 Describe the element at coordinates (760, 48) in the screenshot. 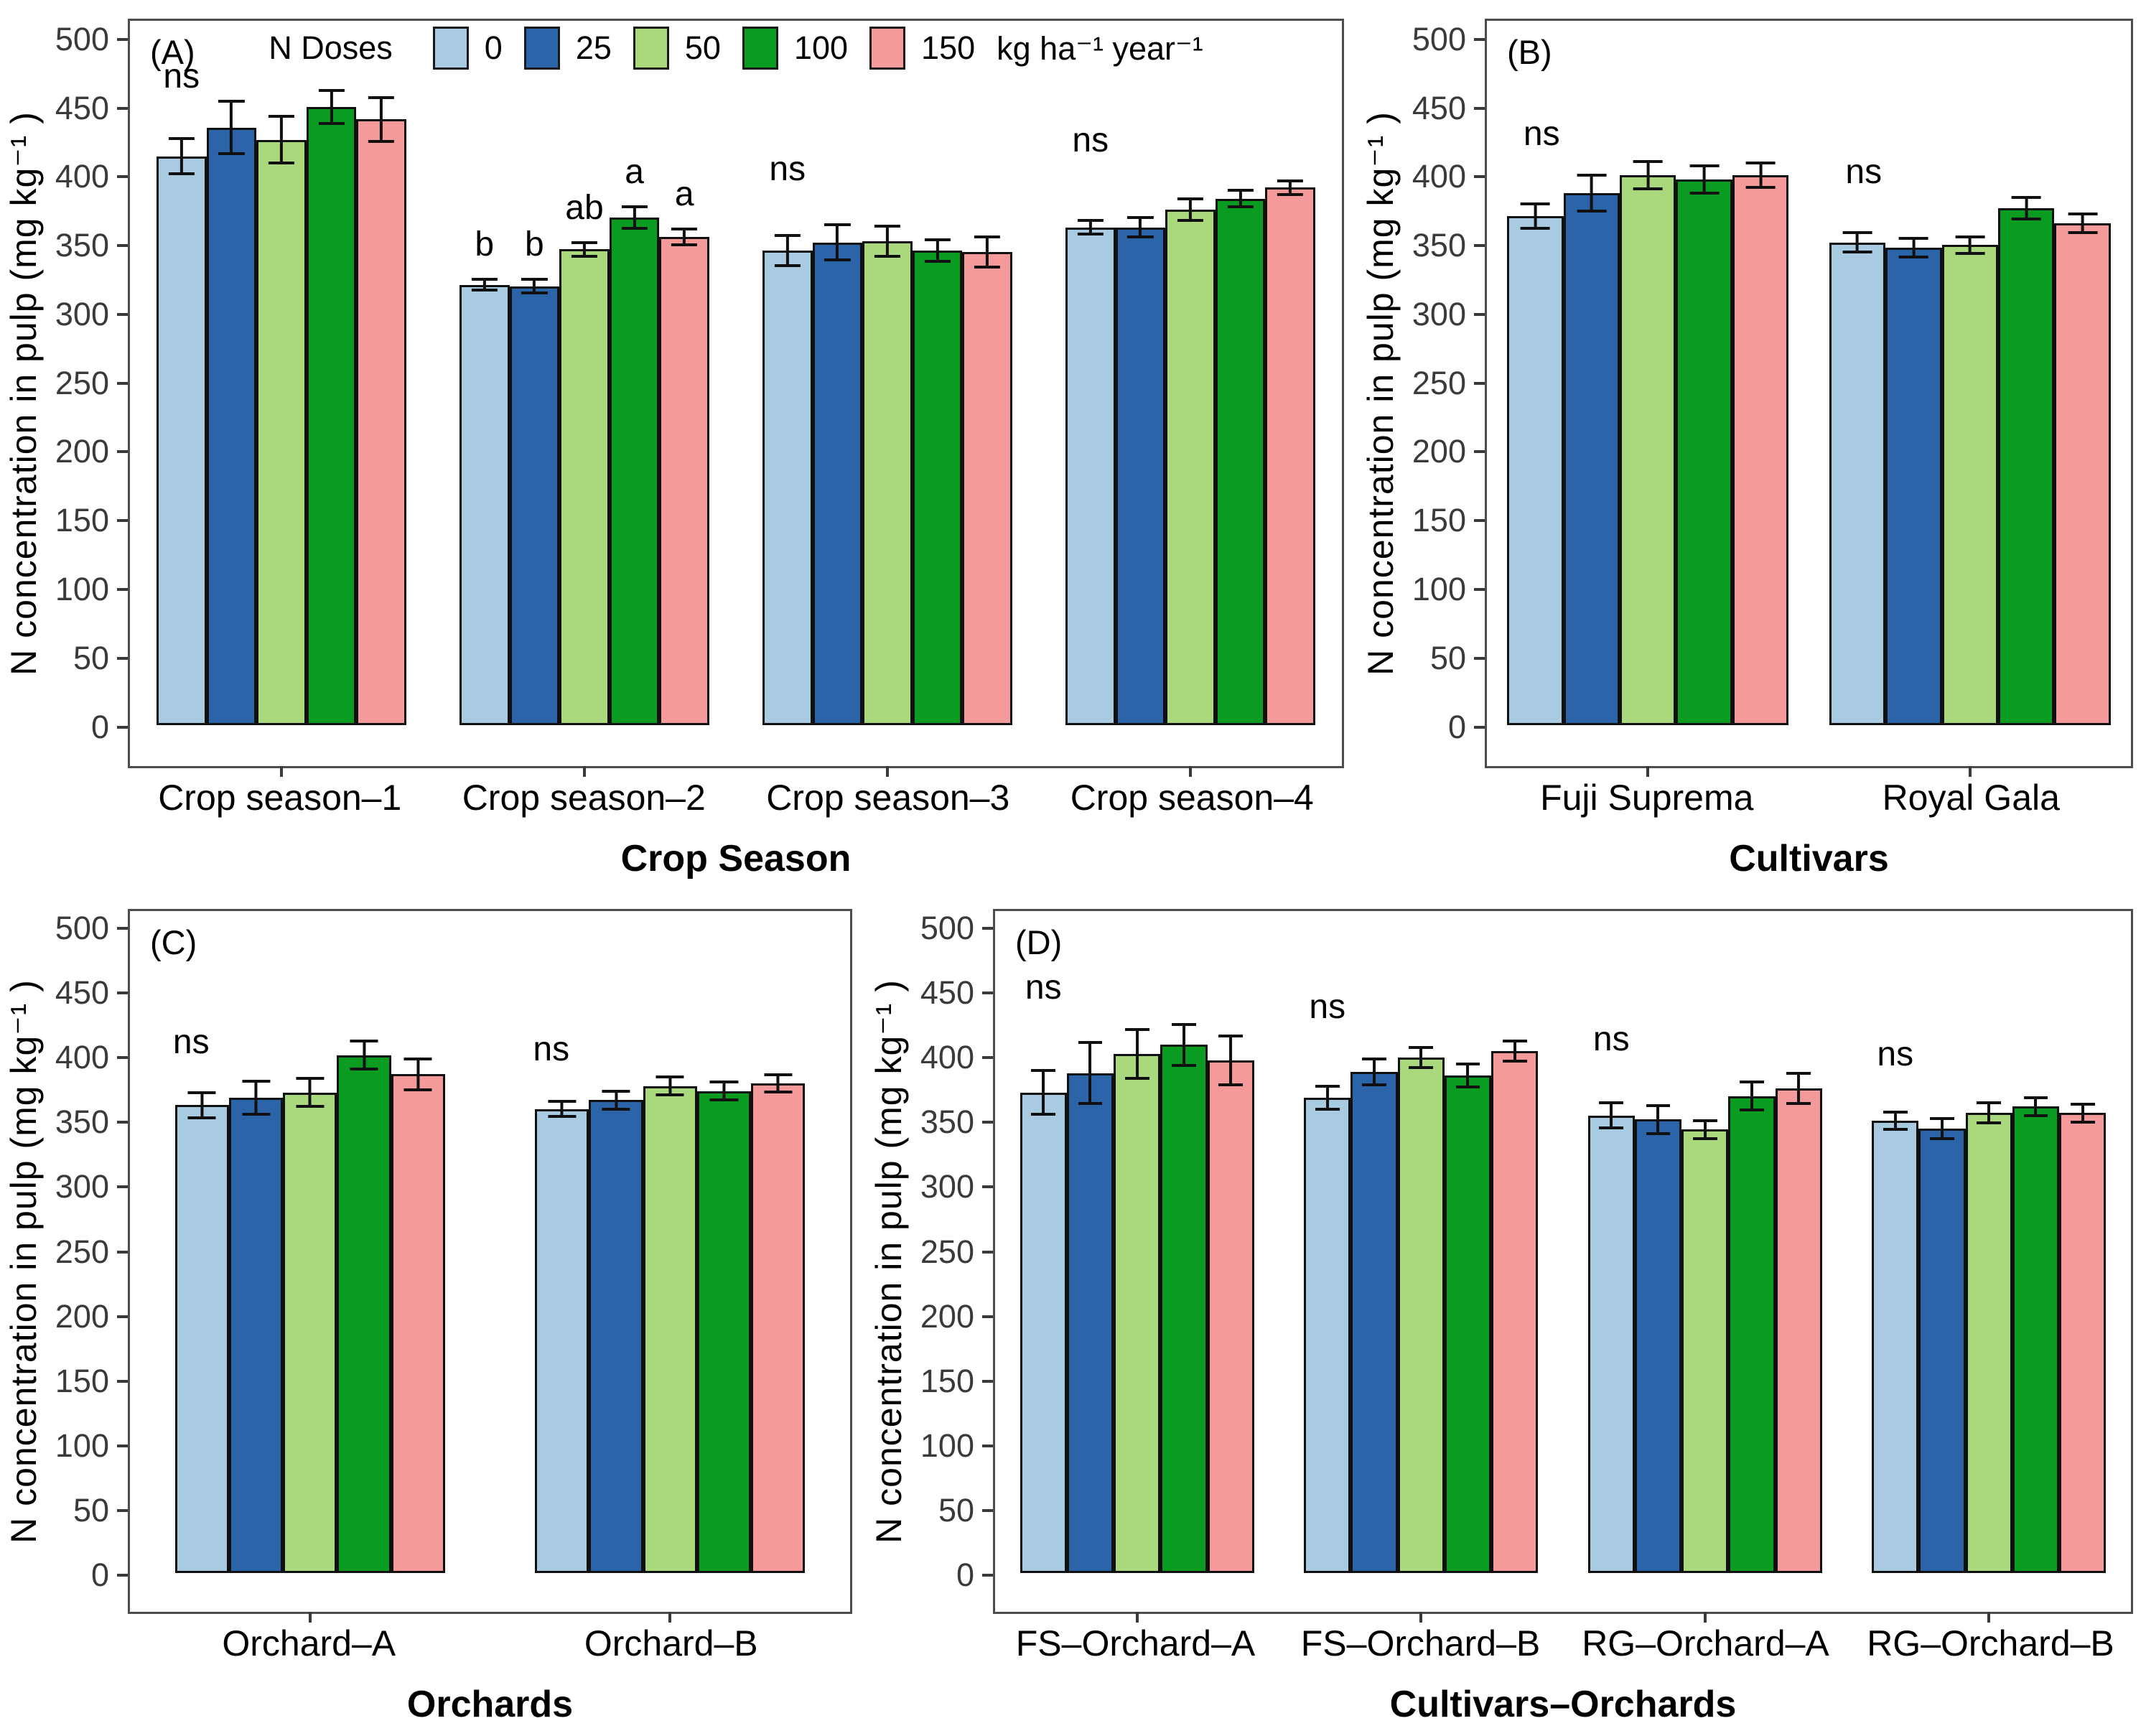

I see `legend-swatch` at that location.